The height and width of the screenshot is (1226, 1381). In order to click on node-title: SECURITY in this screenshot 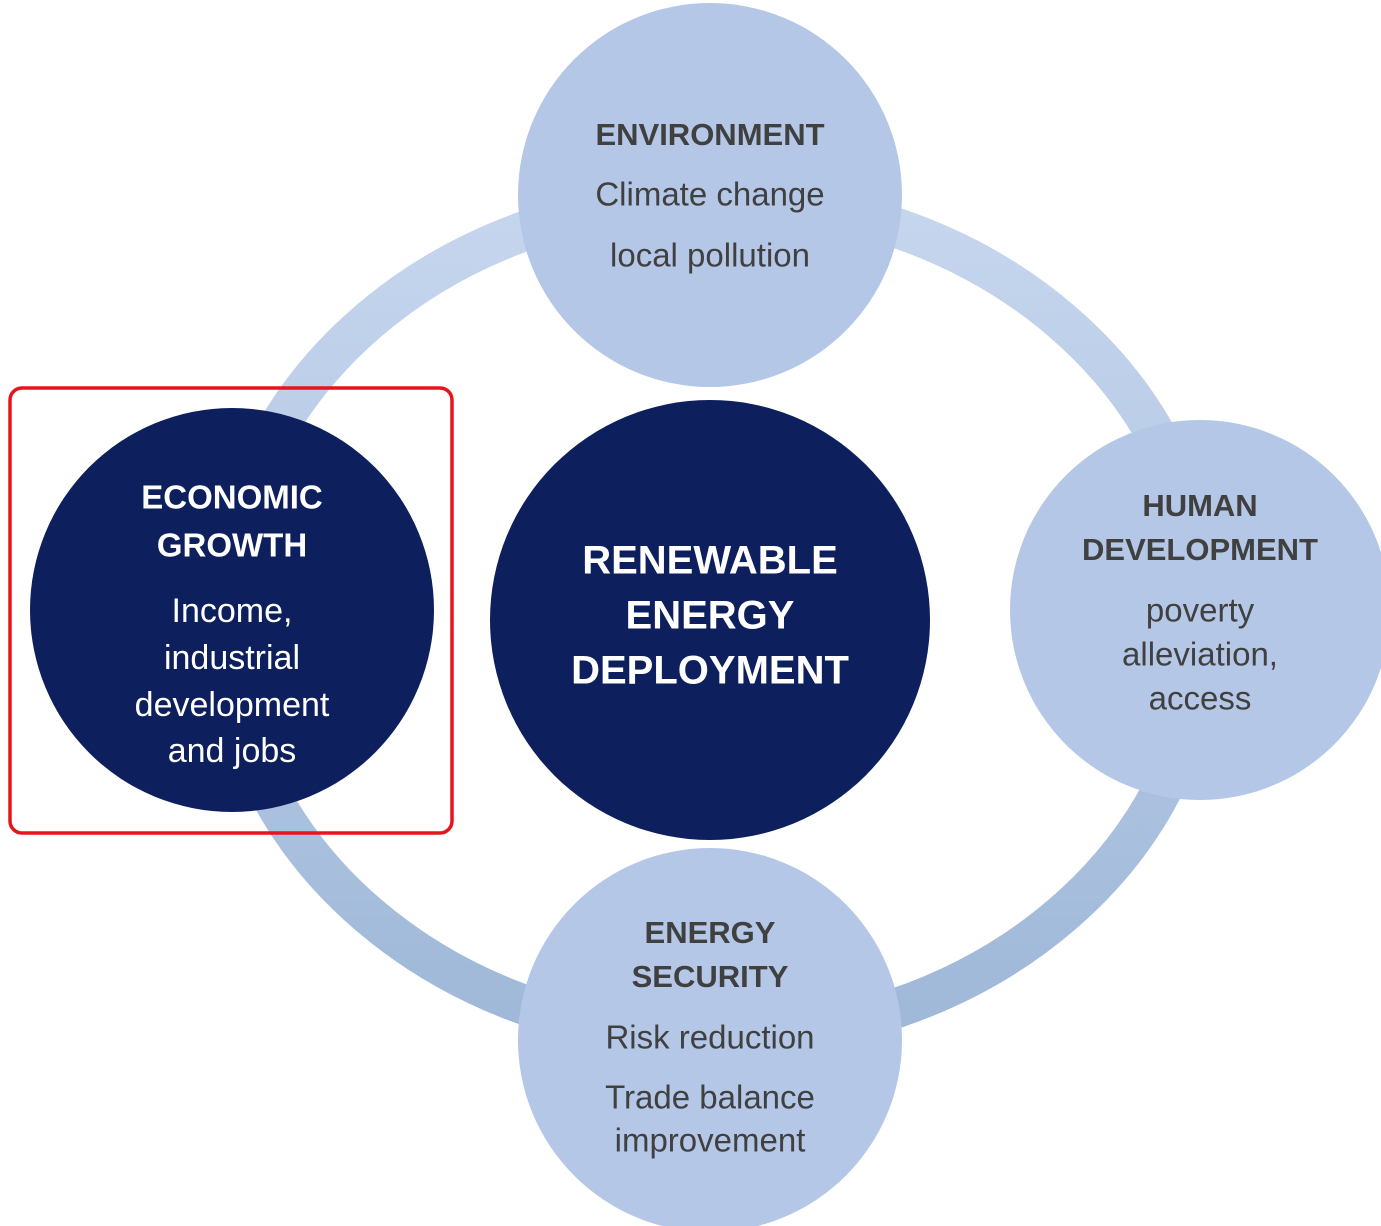, I will do `click(710, 976)`.